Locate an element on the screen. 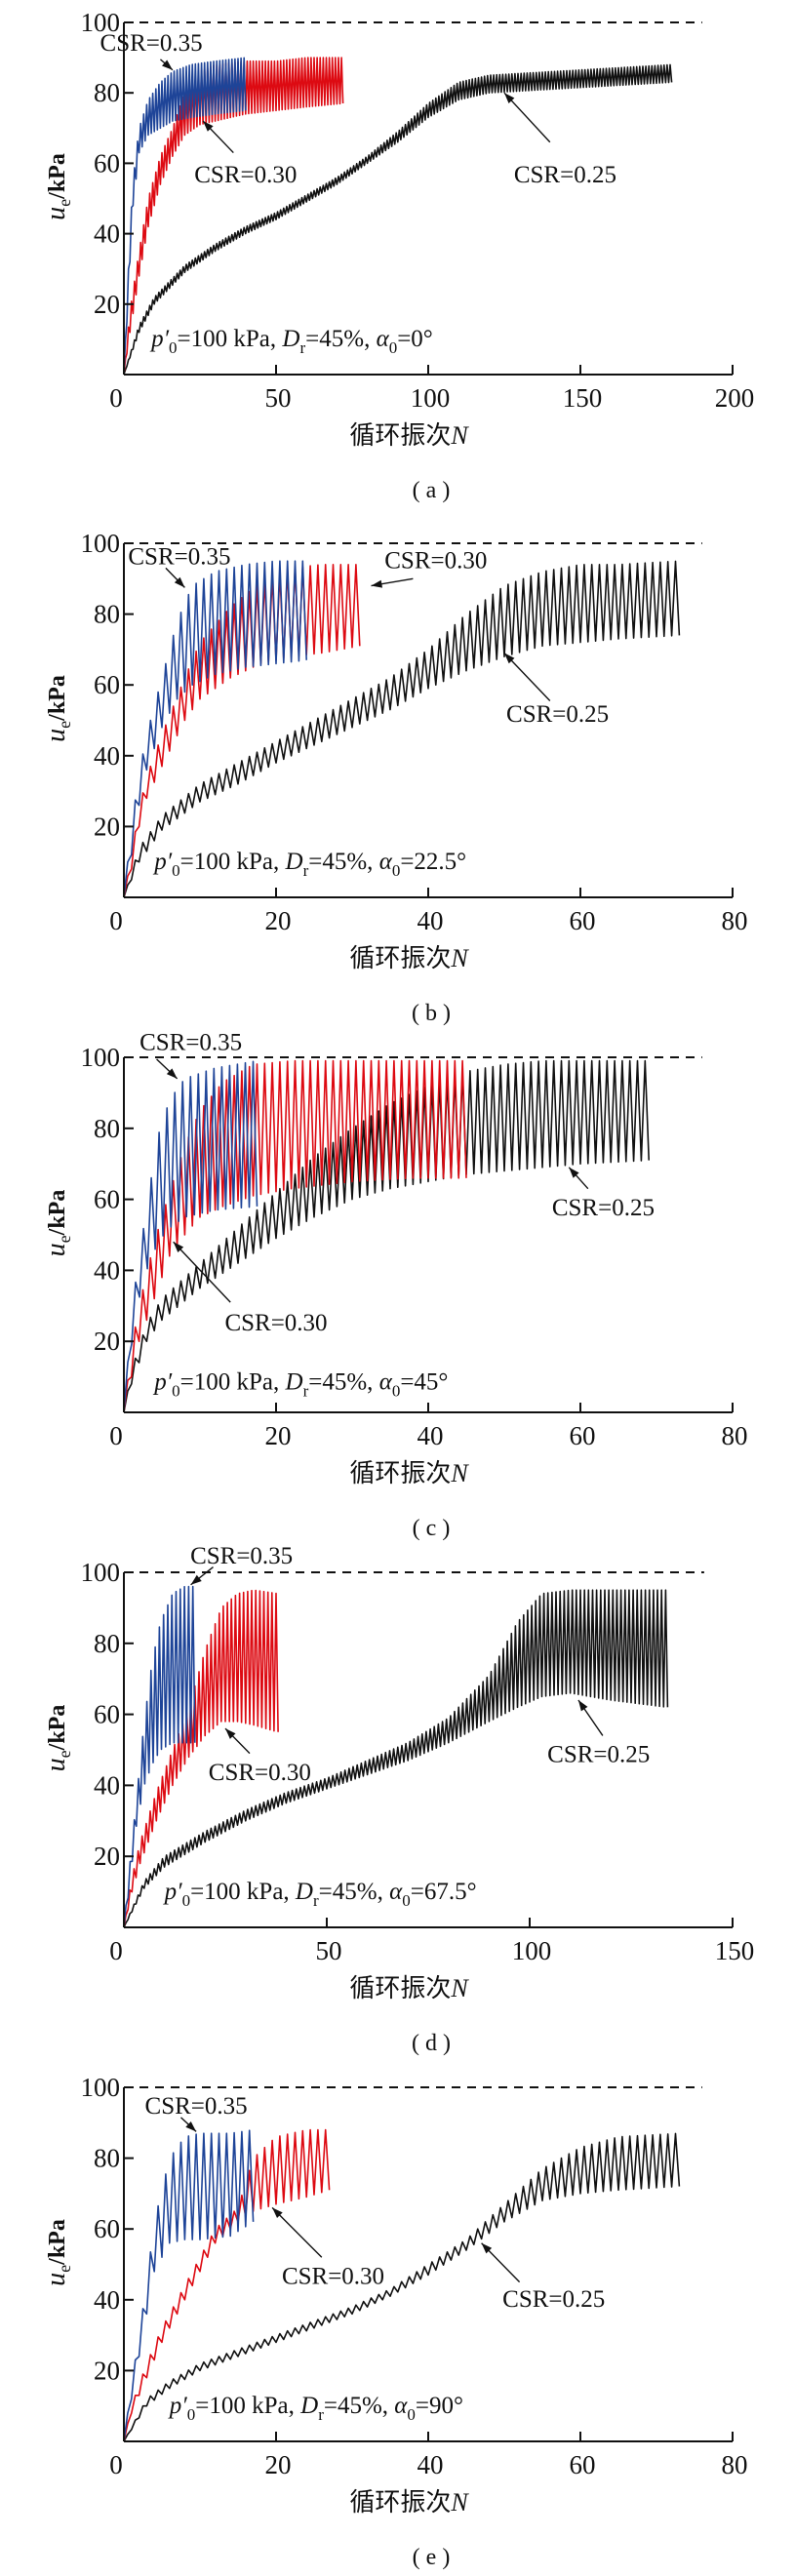  test-condition-label: p′0=100 kPa, Dr=45%, α0=45° is located at coordinates (300, 1384).